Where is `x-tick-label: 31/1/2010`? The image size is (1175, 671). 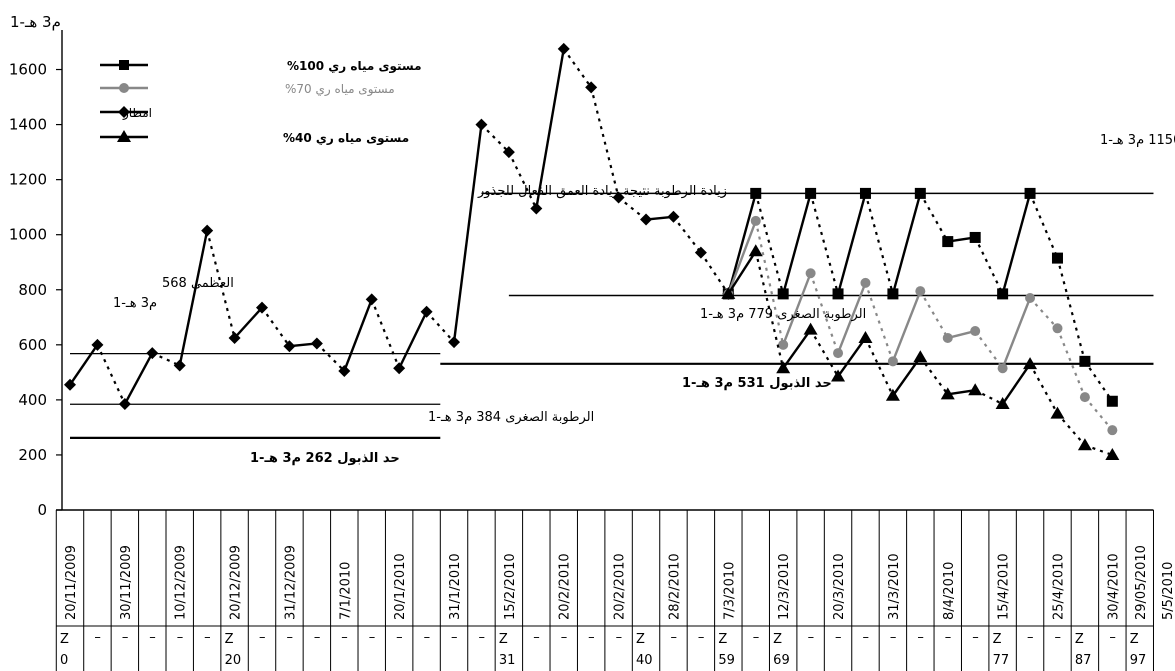 x-tick-label: 31/1/2010 is located at coordinates (455, 586).